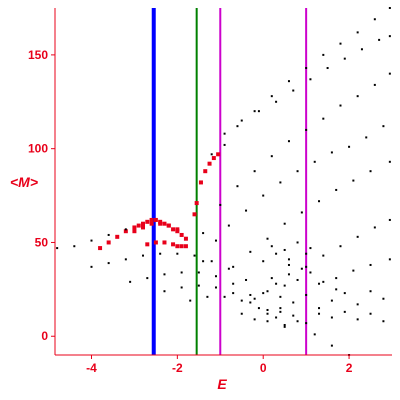  Describe the element at coordinates (38, 149) in the screenshot. I see `y-tick-label-2: 100` at that location.